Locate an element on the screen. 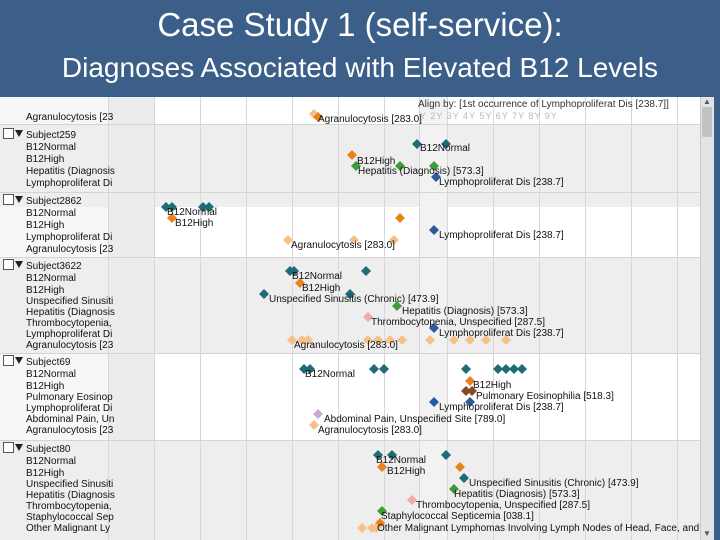 This screenshot has height=540, width=720. scrollbar-thumb is located at coordinates (707, 122).